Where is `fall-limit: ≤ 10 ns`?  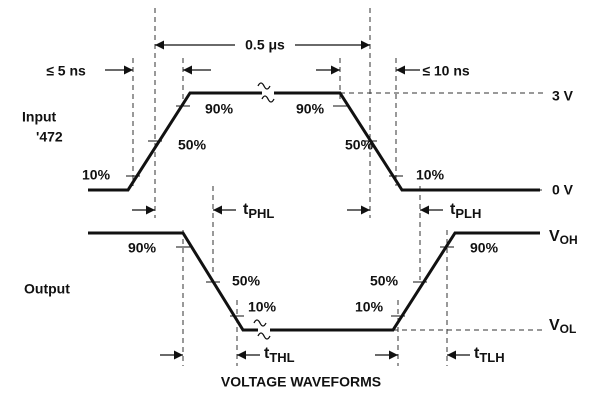 fall-limit: ≤ 10 ns is located at coordinates (446, 71).